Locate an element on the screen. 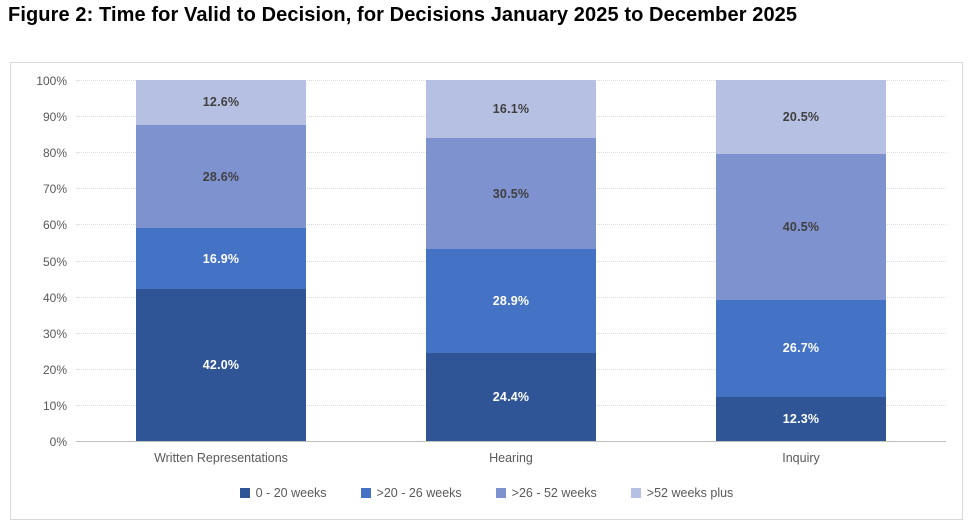  bar-segment: 12.3% is located at coordinates (801, 418).